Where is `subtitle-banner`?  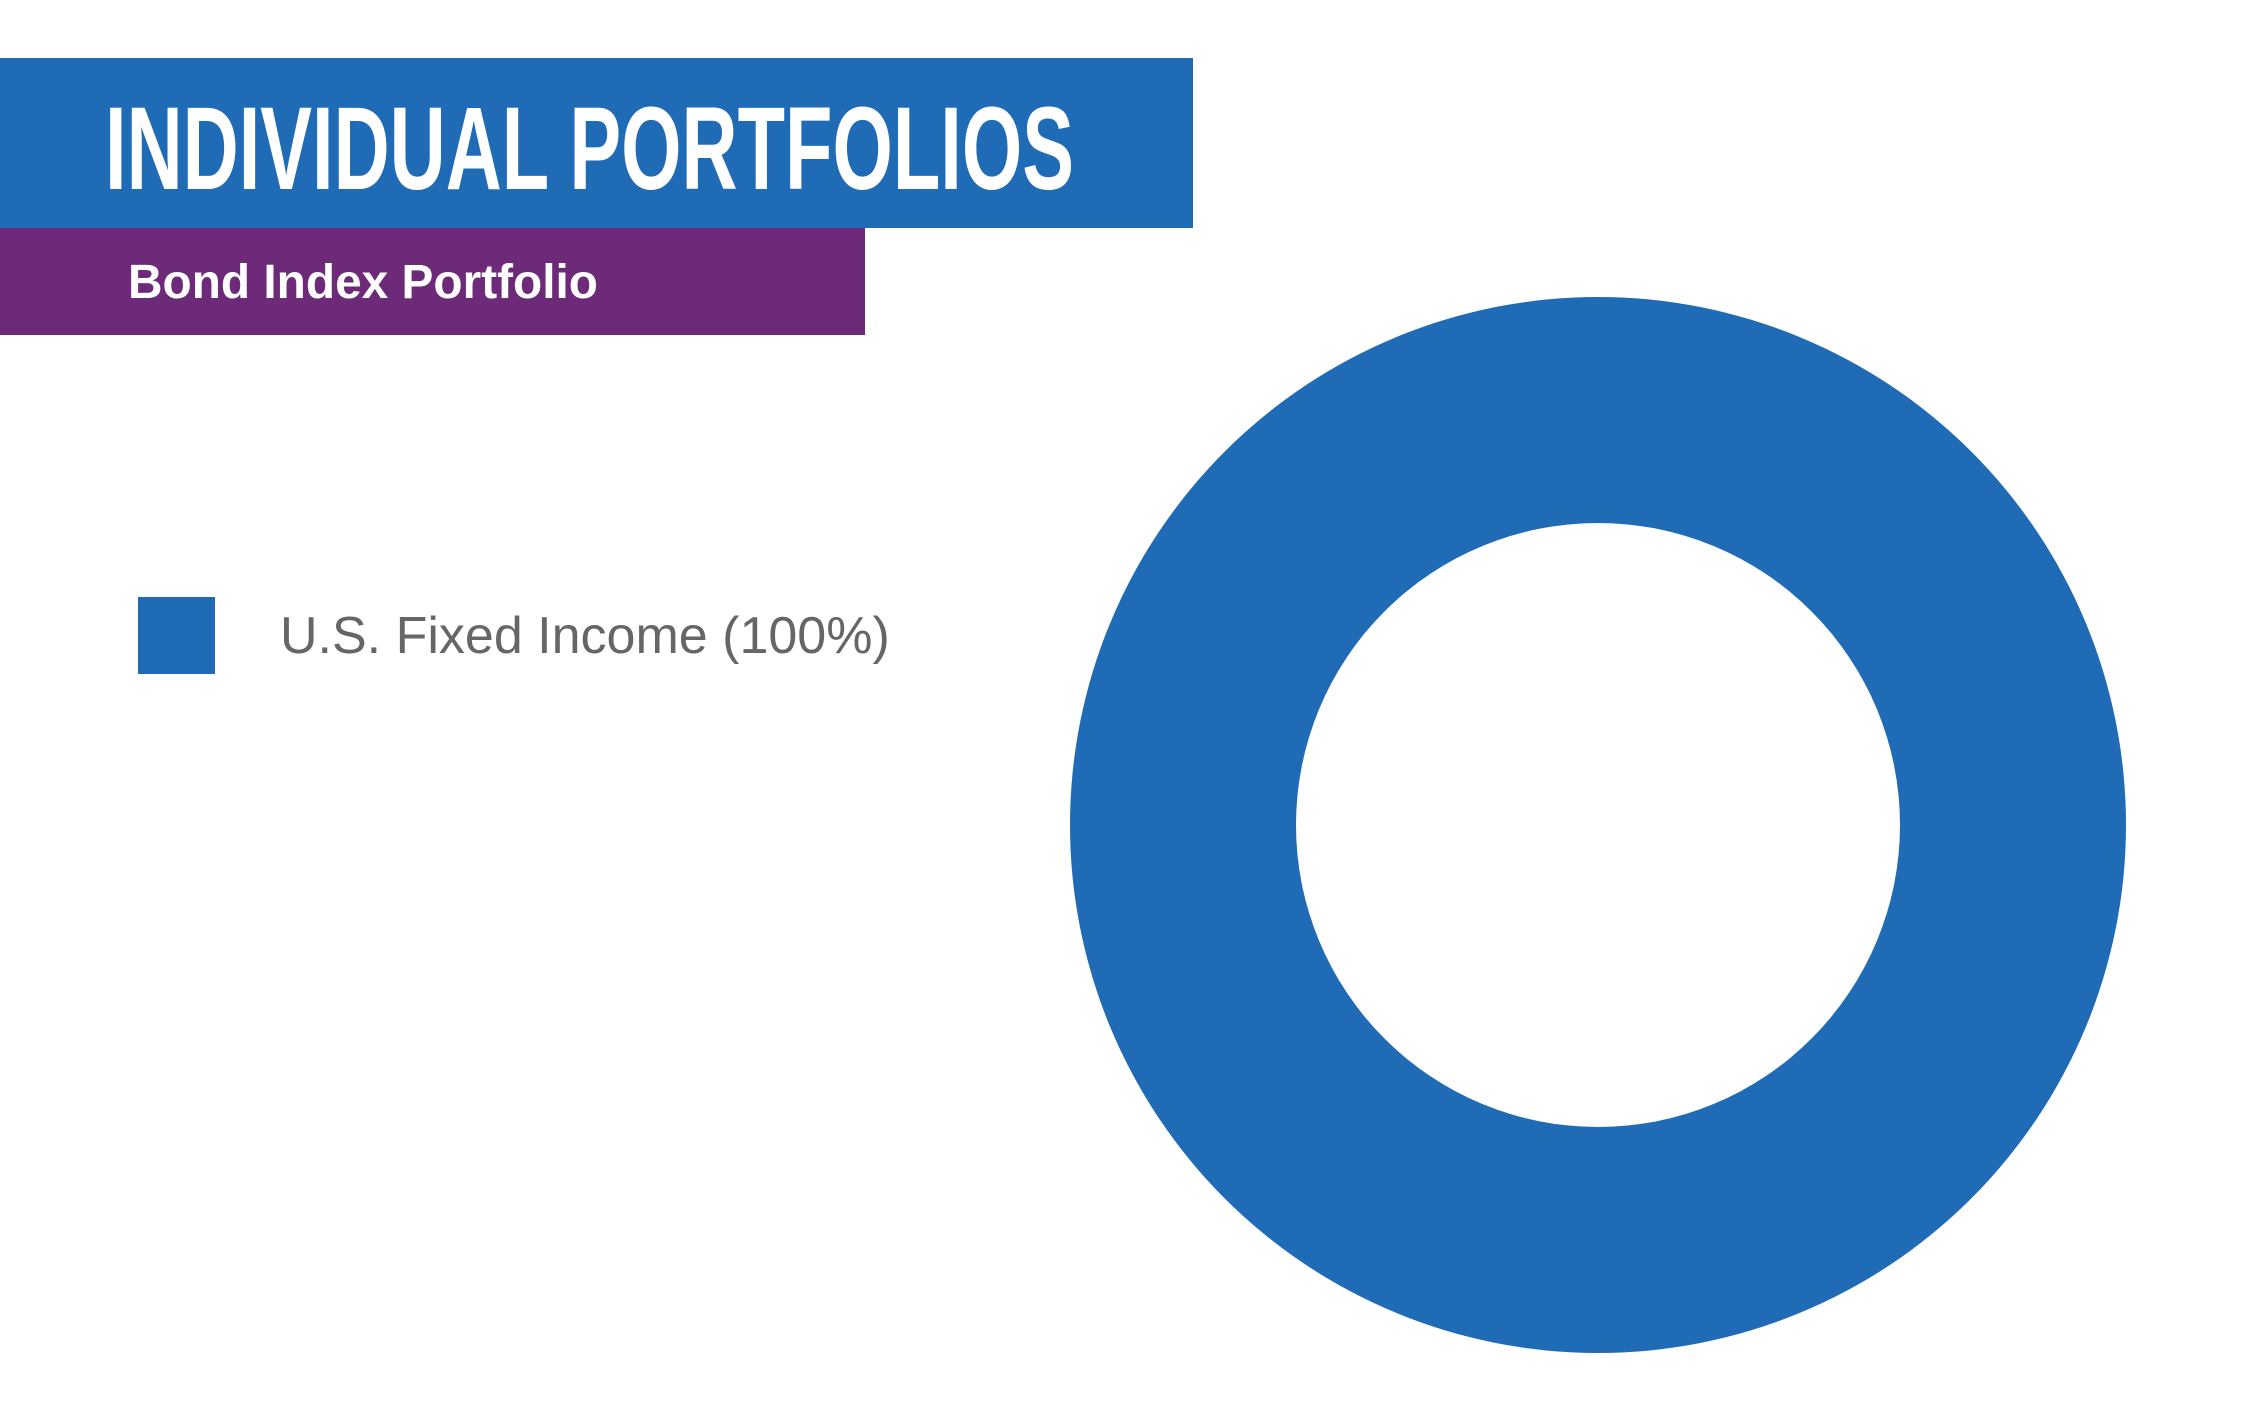 subtitle-banner is located at coordinates (432, 281).